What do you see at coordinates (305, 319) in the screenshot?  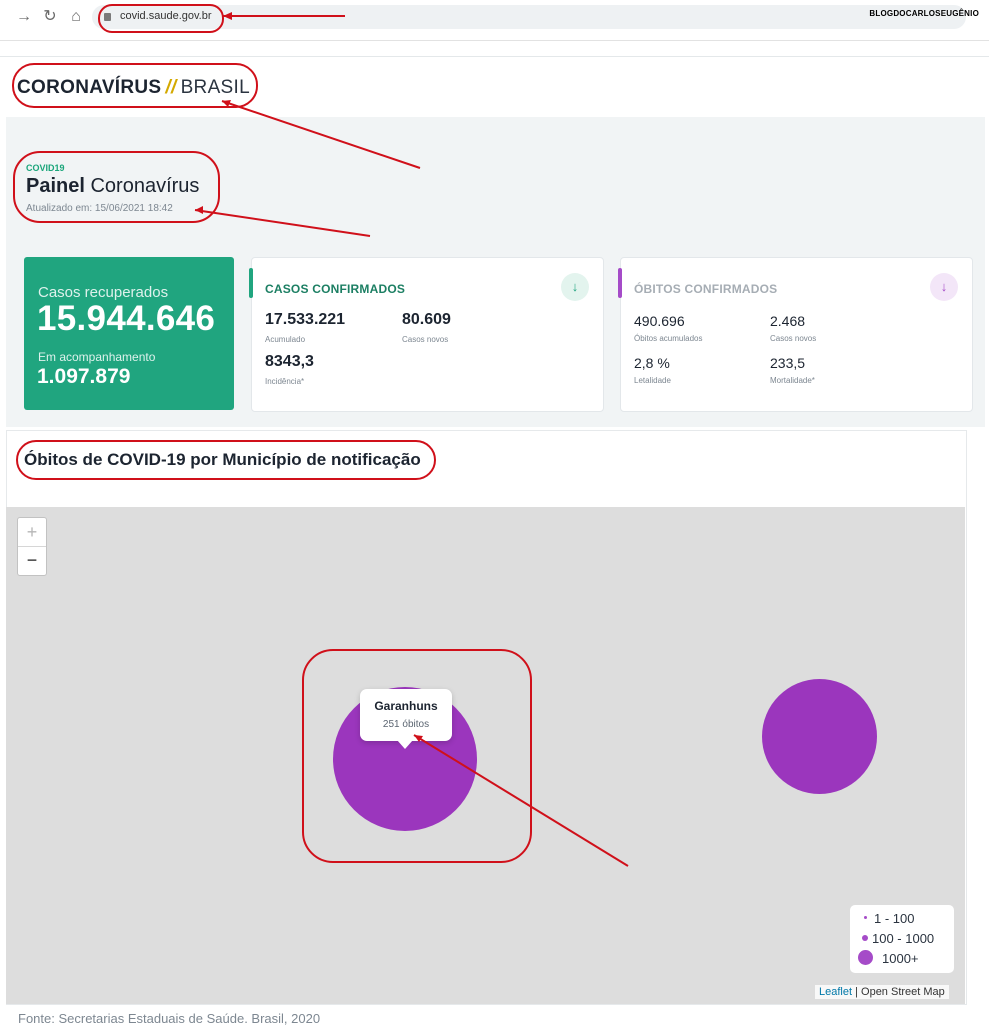 I see `cases-accumulated-value: 17.533.221` at bounding box center [305, 319].